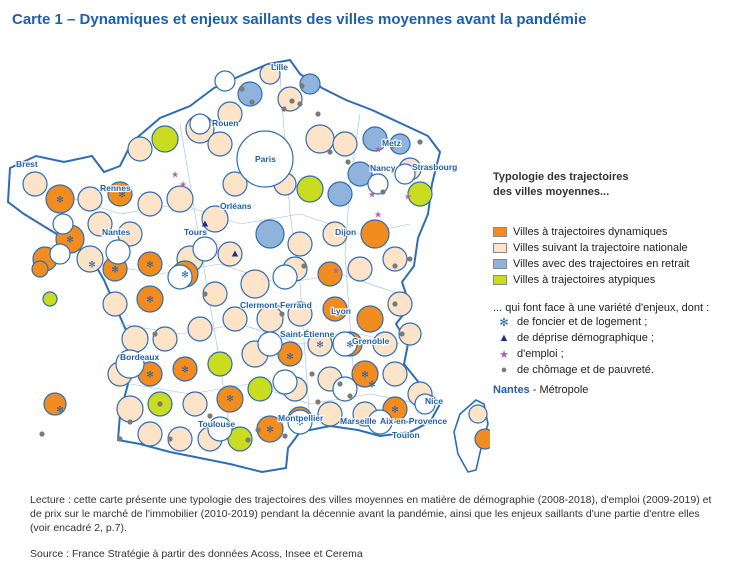 The height and width of the screenshot is (571, 733). Describe the element at coordinates (610, 390) in the screenshot. I see `metro-legend: Nantes - Métropole` at that location.